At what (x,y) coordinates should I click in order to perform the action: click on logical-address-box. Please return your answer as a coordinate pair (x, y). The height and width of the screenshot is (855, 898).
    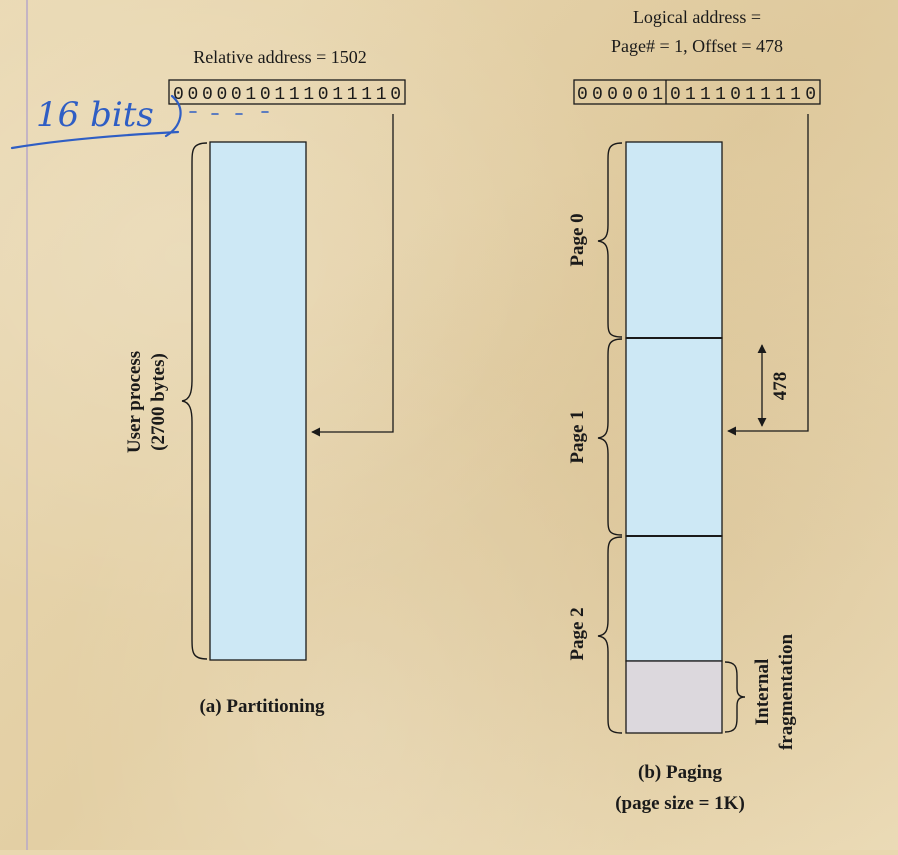
    Looking at the image, I should click on (697, 92).